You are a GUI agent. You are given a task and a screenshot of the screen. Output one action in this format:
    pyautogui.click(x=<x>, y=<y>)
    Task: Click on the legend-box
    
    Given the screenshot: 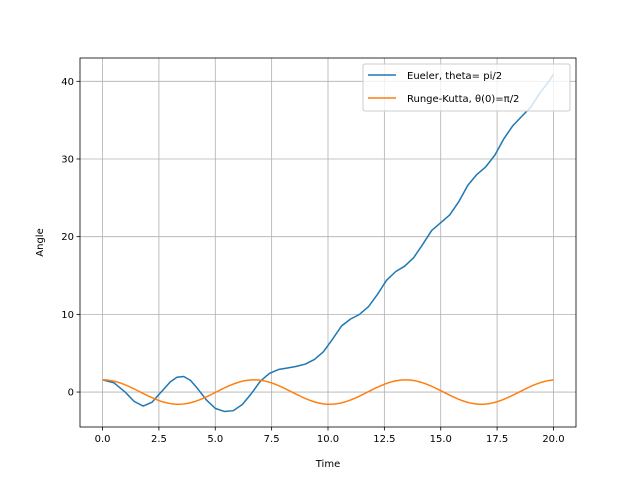 What is the action you would take?
    pyautogui.click(x=466, y=87)
    